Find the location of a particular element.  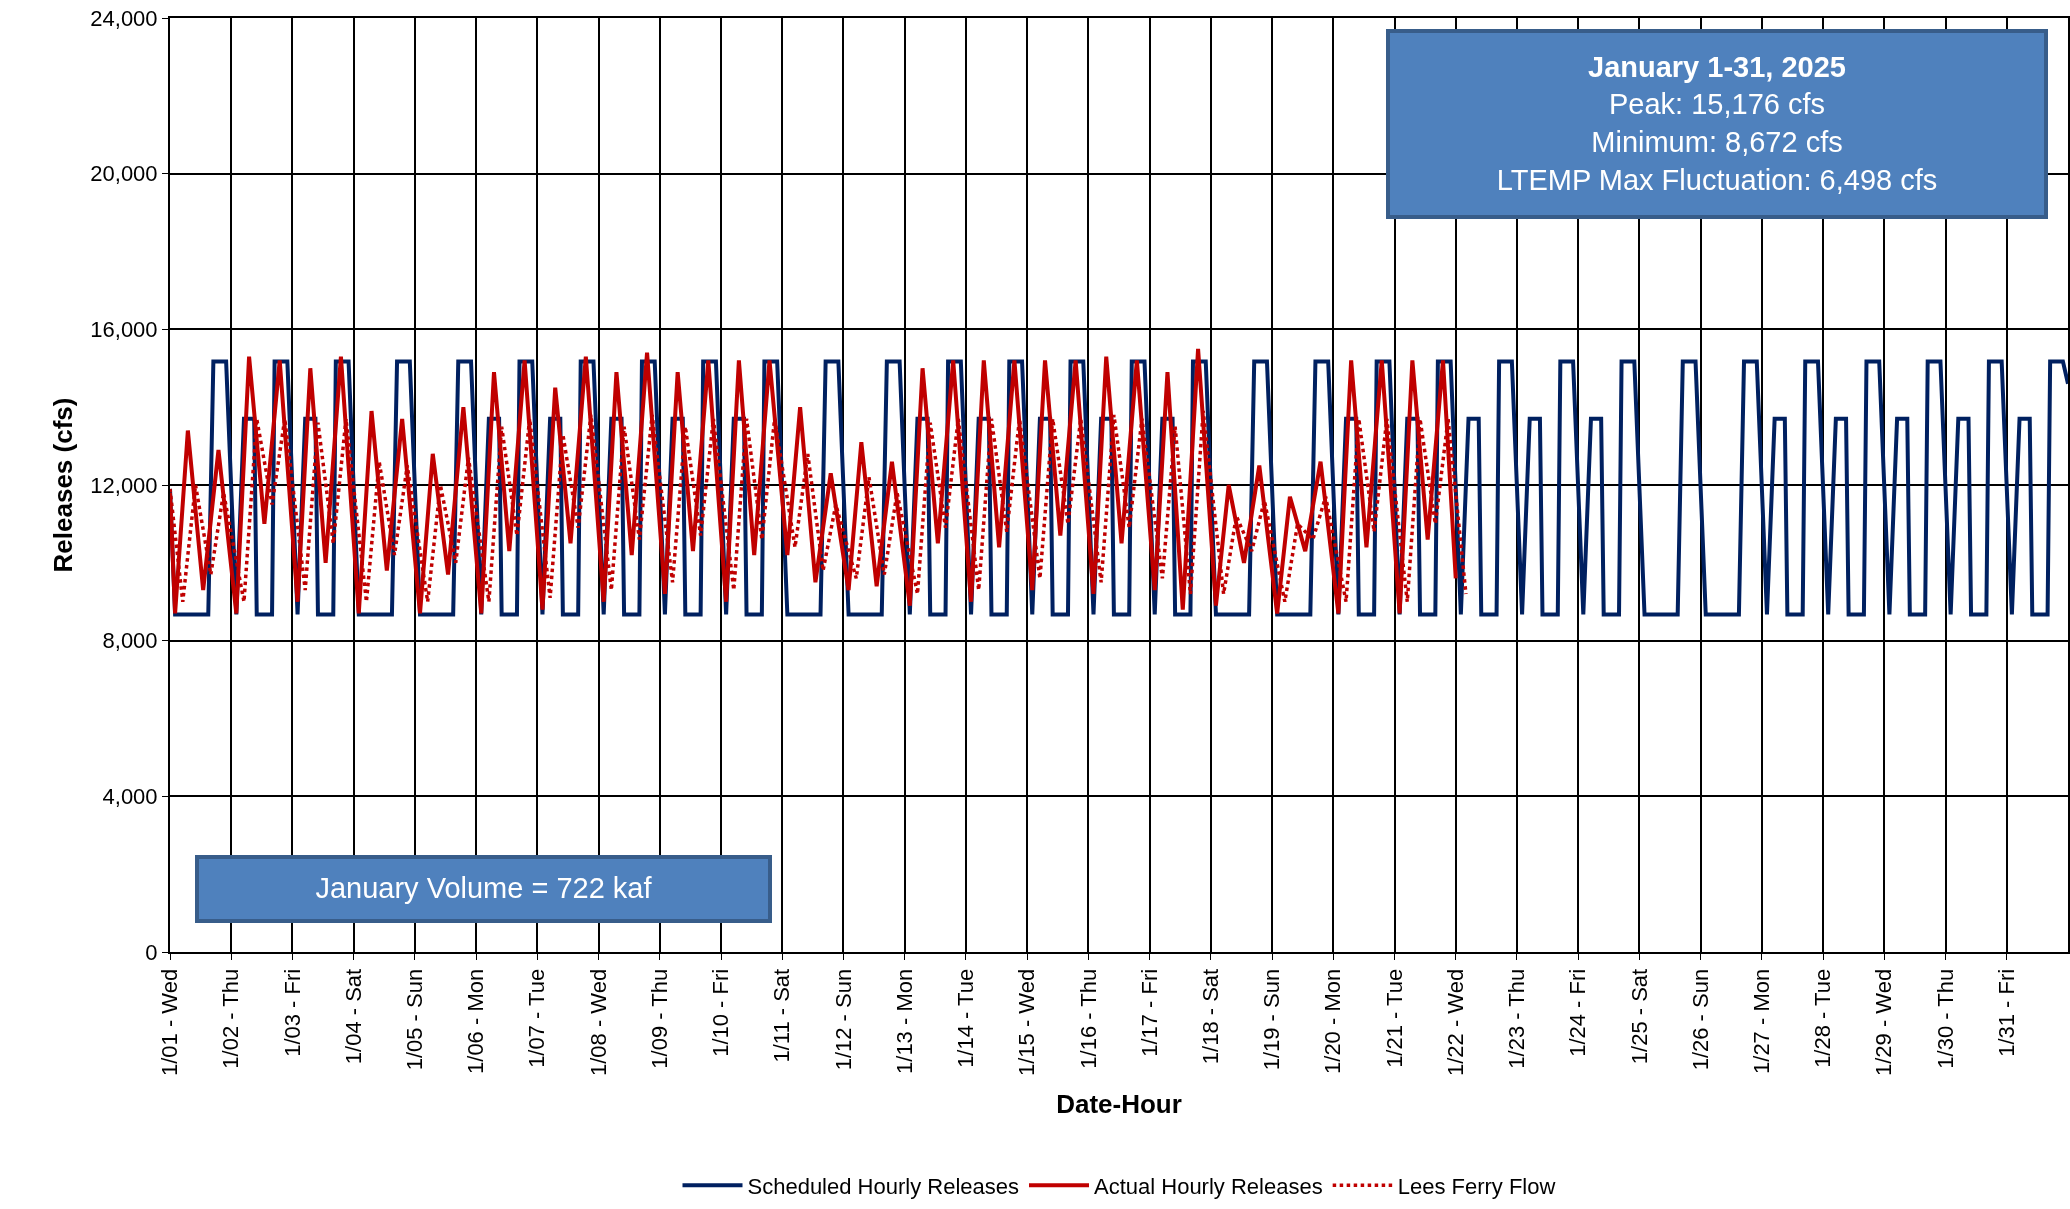

y-tick-label: 20,000 is located at coordinates (124, 174).